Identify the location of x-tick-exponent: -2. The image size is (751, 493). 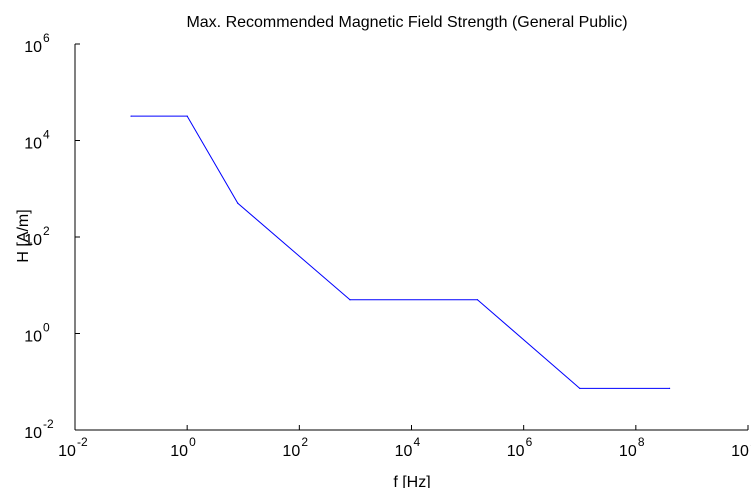
(82, 442).